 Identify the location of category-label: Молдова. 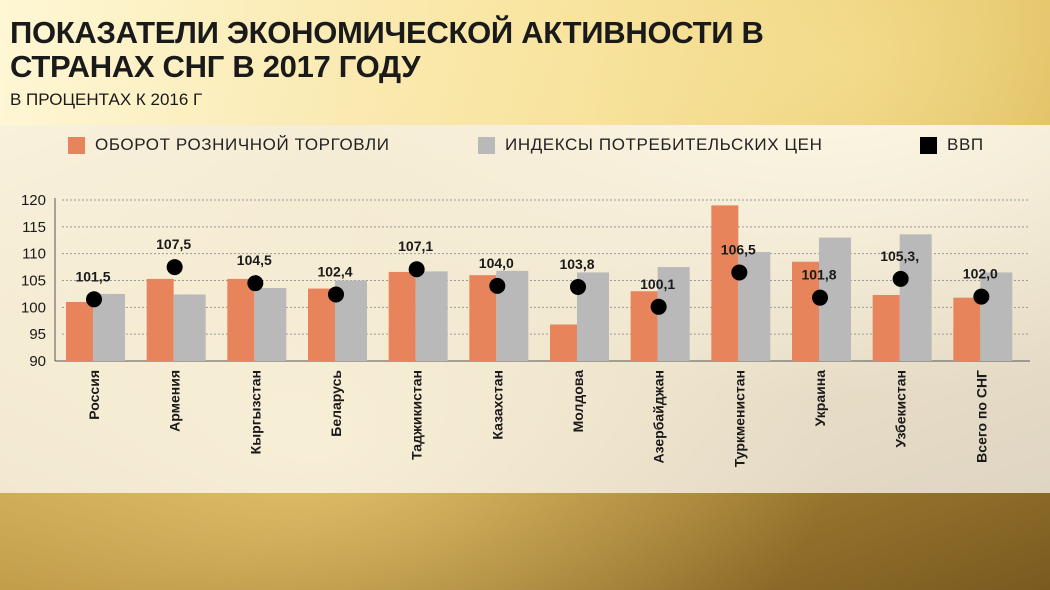
(578, 401).